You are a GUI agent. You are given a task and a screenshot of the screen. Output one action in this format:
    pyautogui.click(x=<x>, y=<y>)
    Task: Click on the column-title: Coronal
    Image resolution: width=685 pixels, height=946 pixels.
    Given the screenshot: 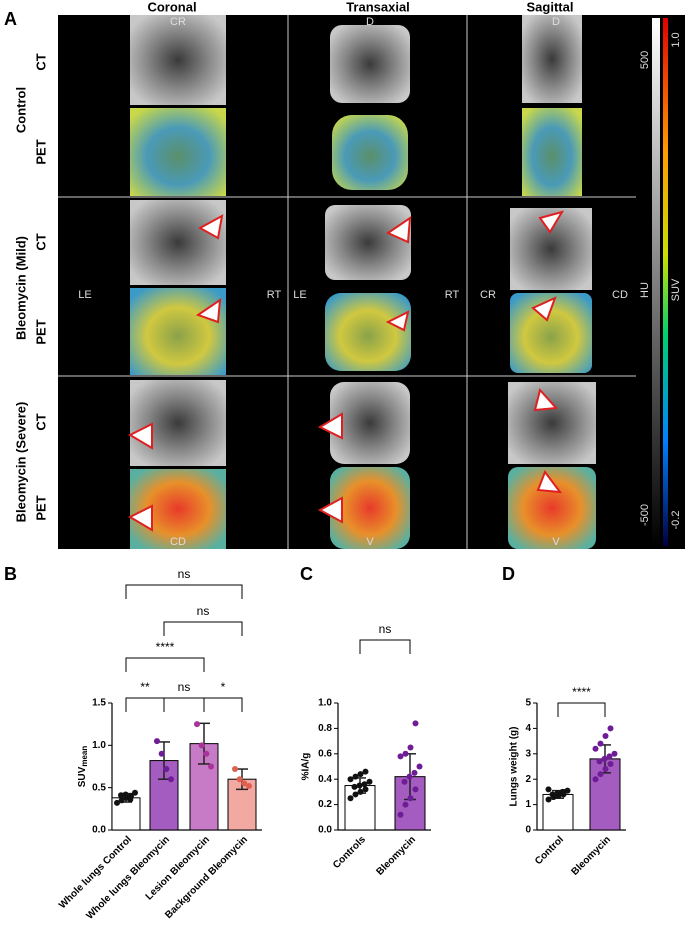 What is the action you would take?
    pyautogui.click(x=171, y=7)
    